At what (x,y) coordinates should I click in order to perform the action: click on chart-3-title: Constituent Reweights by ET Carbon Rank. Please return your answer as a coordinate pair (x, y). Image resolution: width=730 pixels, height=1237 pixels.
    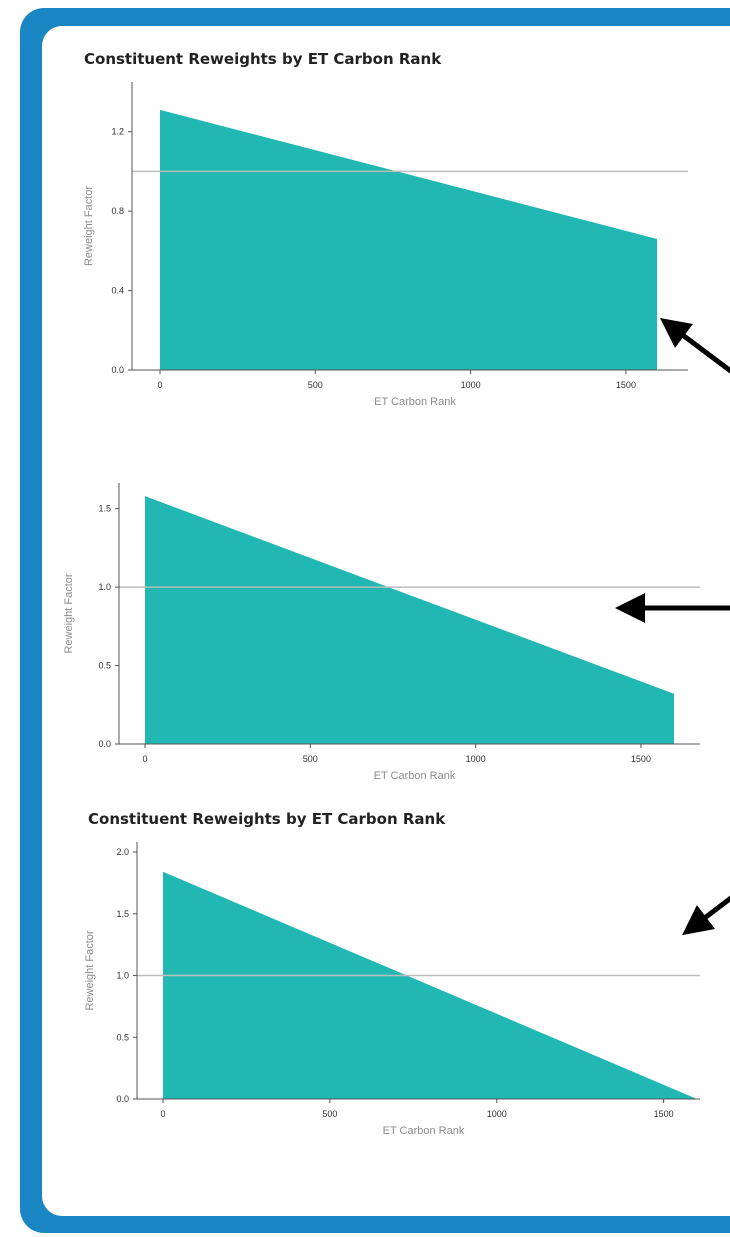
    Looking at the image, I should click on (267, 819).